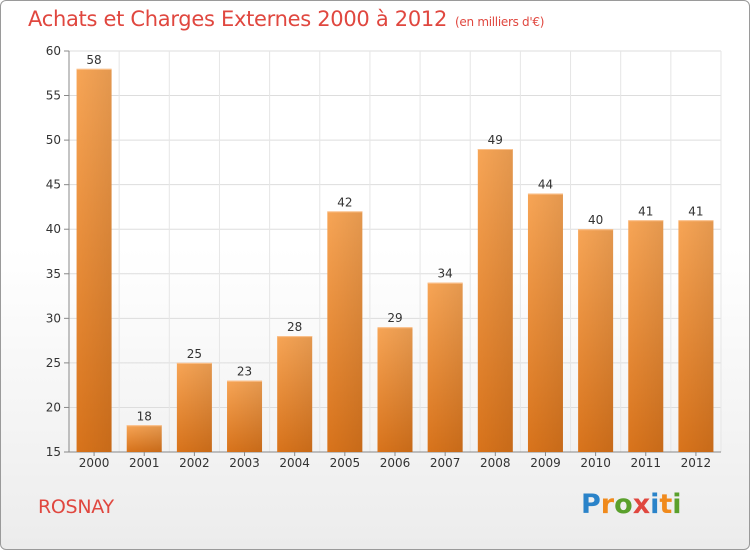 This screenshot has width=750, height=550. What do you see at coordinates (344, 202) in the screenshot?
I see `data-label: 42` at bounding box center [344, 202].